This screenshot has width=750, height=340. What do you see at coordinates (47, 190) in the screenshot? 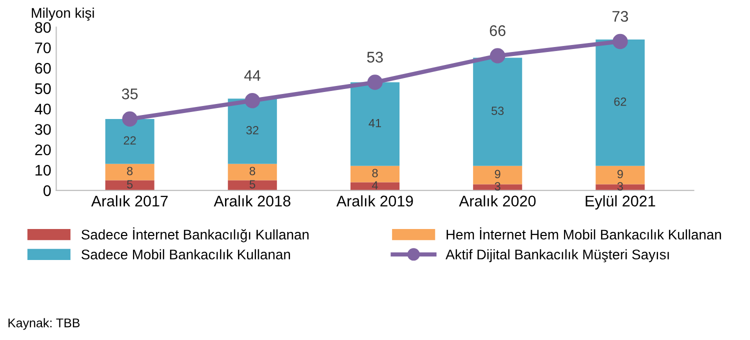
I see `y-tick-label: 0` at bounding box center [47, 190].